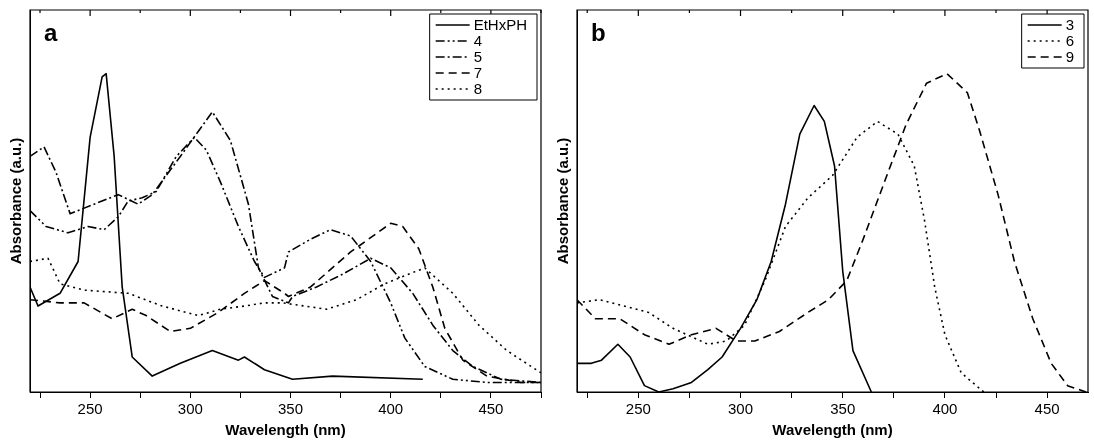 The image size is (1094, 440). I want to click on legend-label: 8, so click(477, 89).